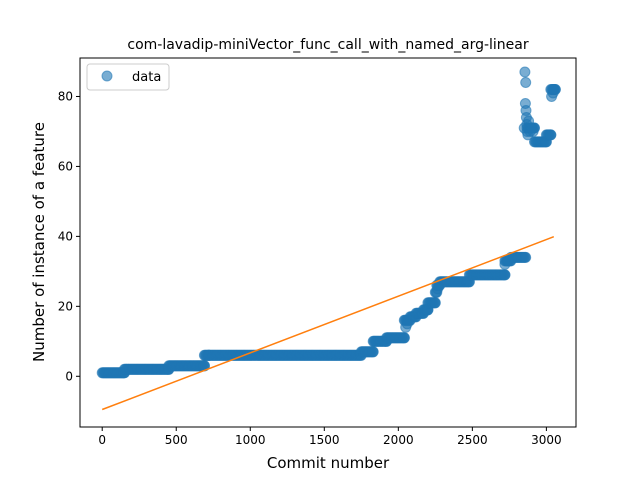  What do you see at coordinates (65, 166) in the screenshot?
I see `y-tick-label: 60` at bounding box center [65, 166].